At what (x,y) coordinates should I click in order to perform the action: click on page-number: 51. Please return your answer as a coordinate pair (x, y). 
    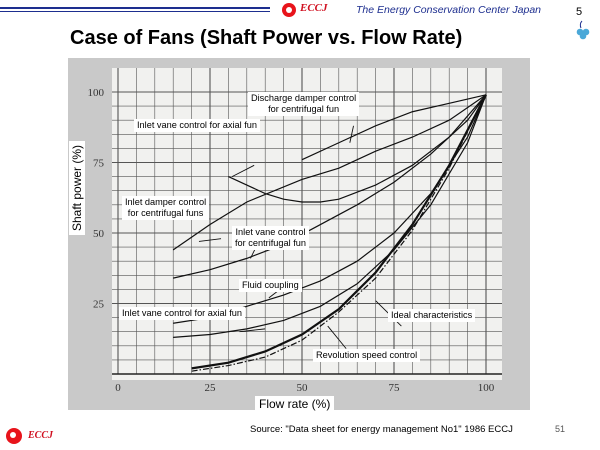
    Looking at the image, I should click on (560, 429).